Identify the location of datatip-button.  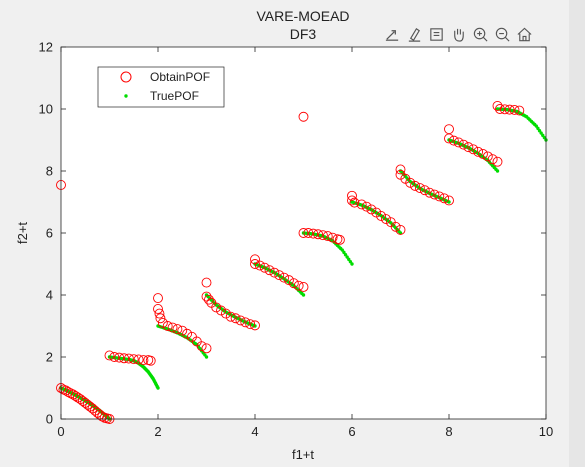
(436, 34).